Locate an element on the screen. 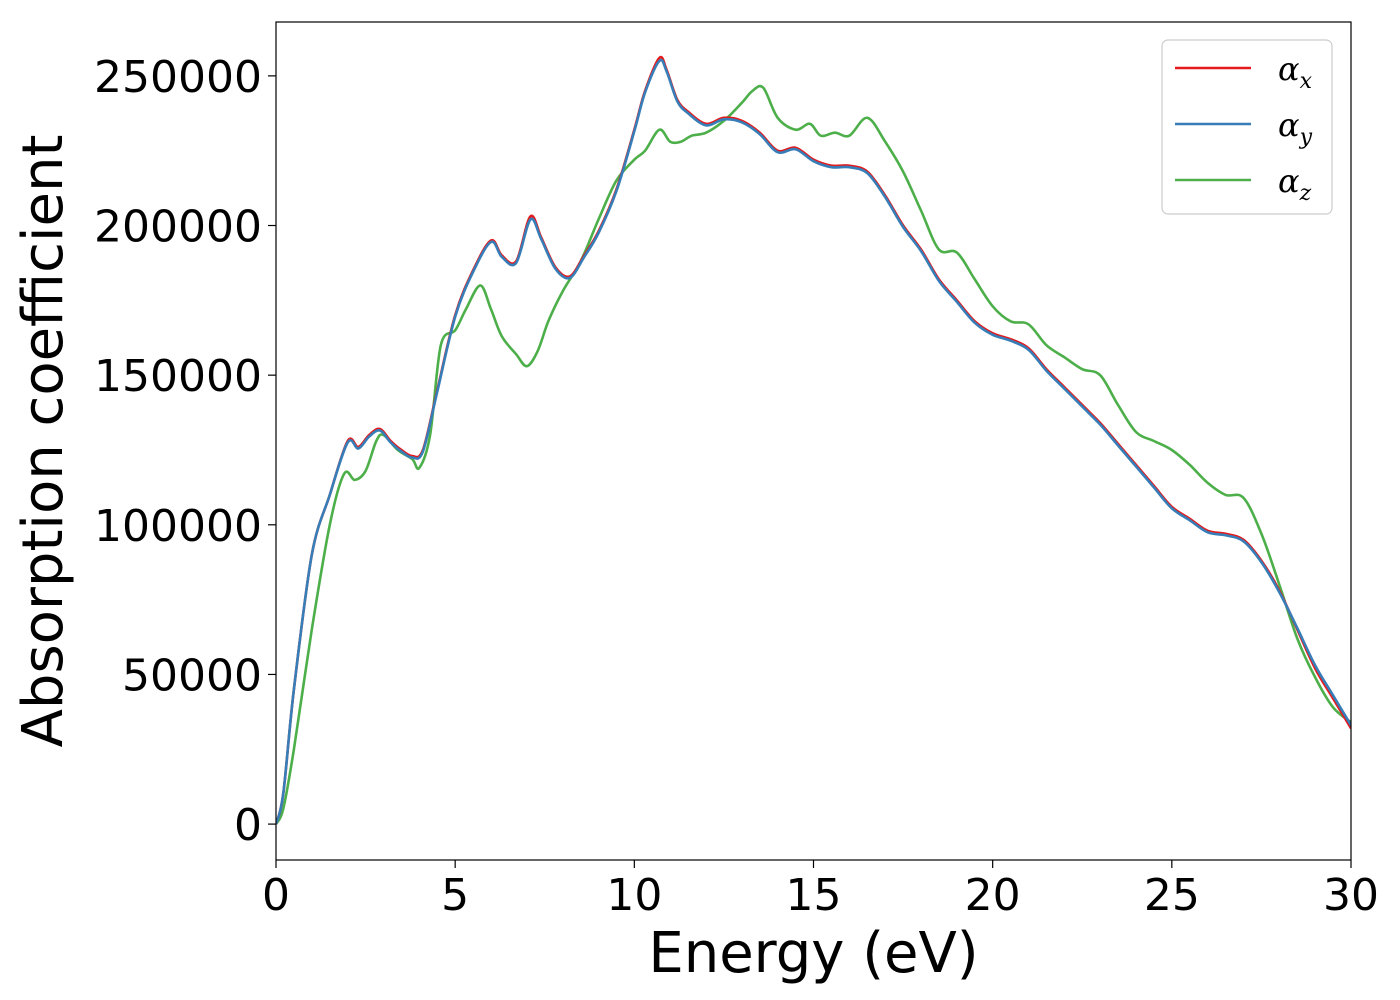  legend-item-alpha-z: αz is located at coordinates (1243, 184).